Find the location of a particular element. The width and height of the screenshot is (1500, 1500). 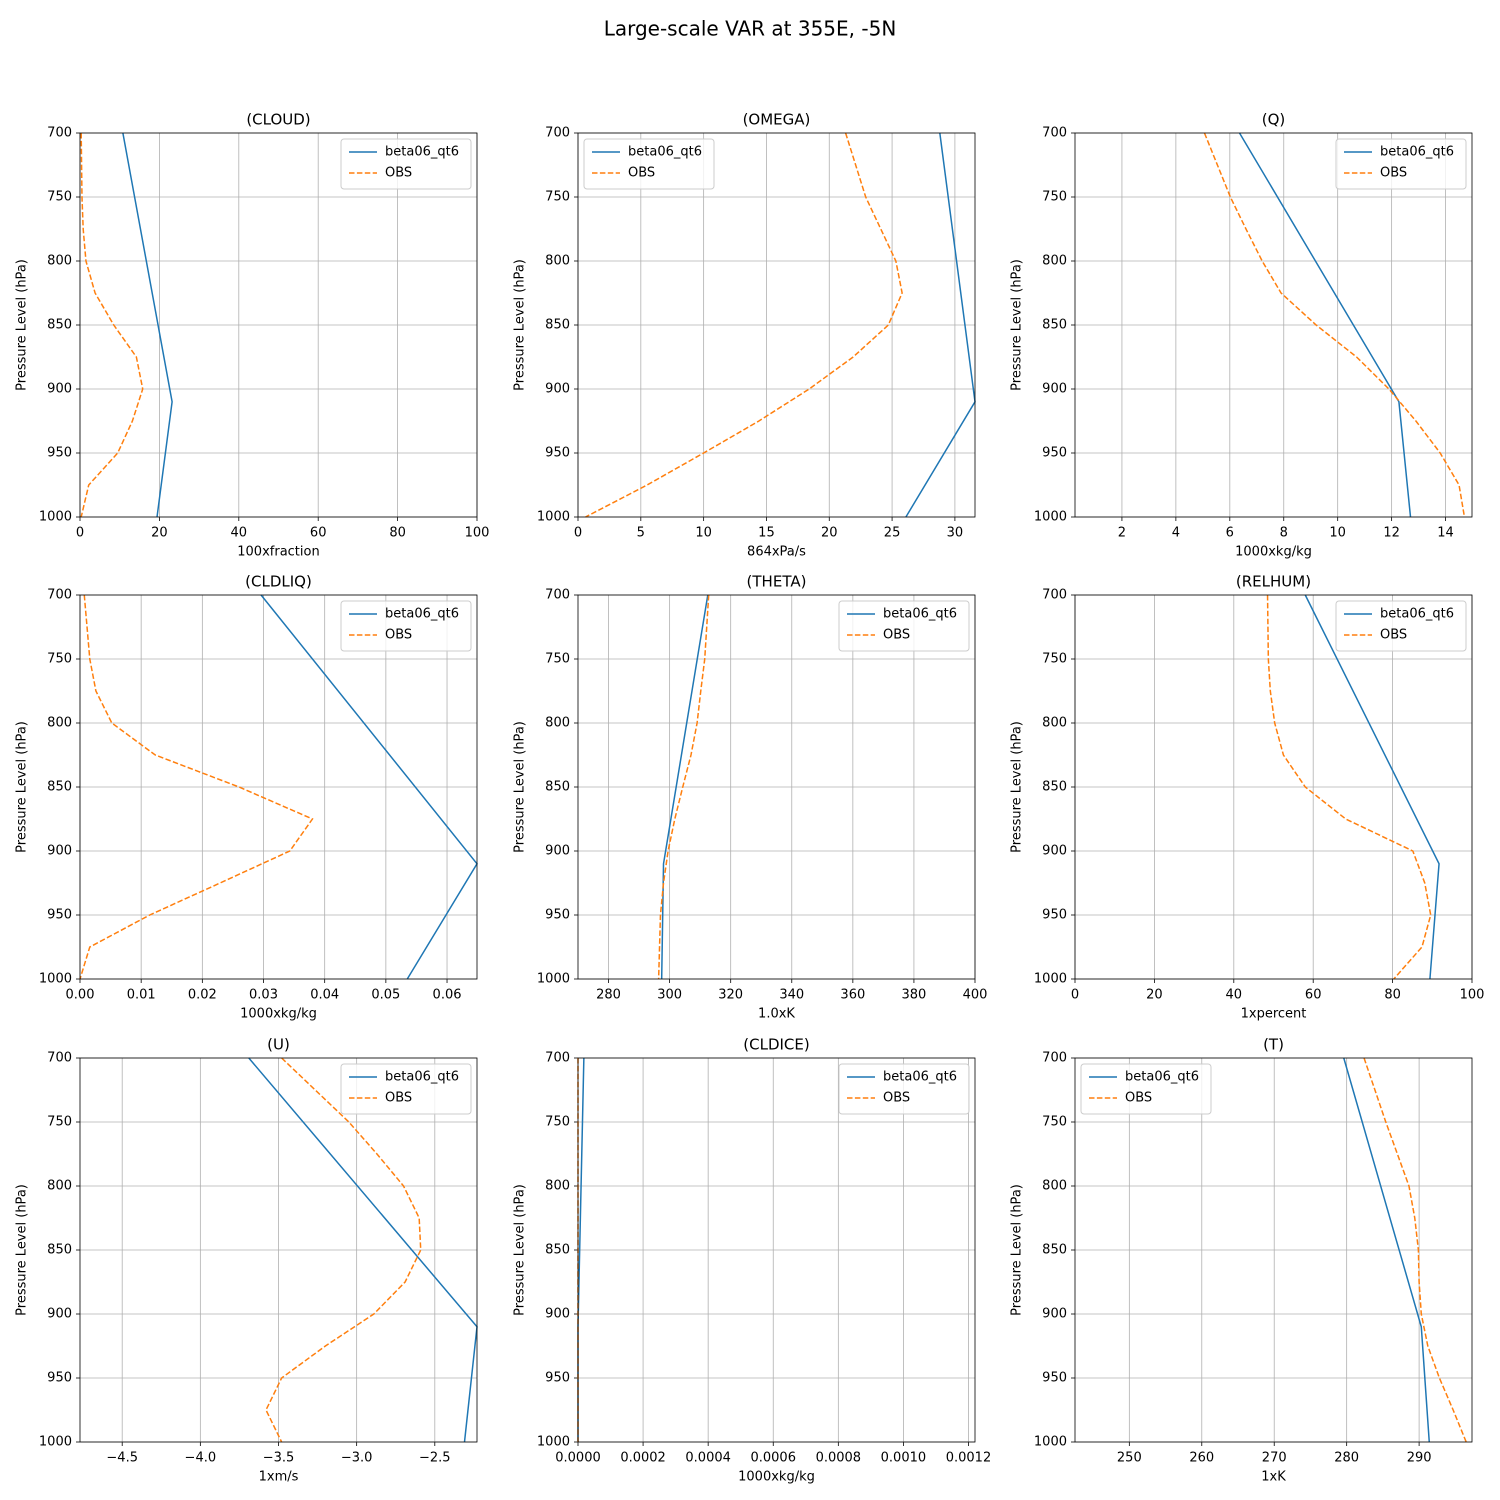

x-tick-label: 400 is located at coordinates (975, 995).